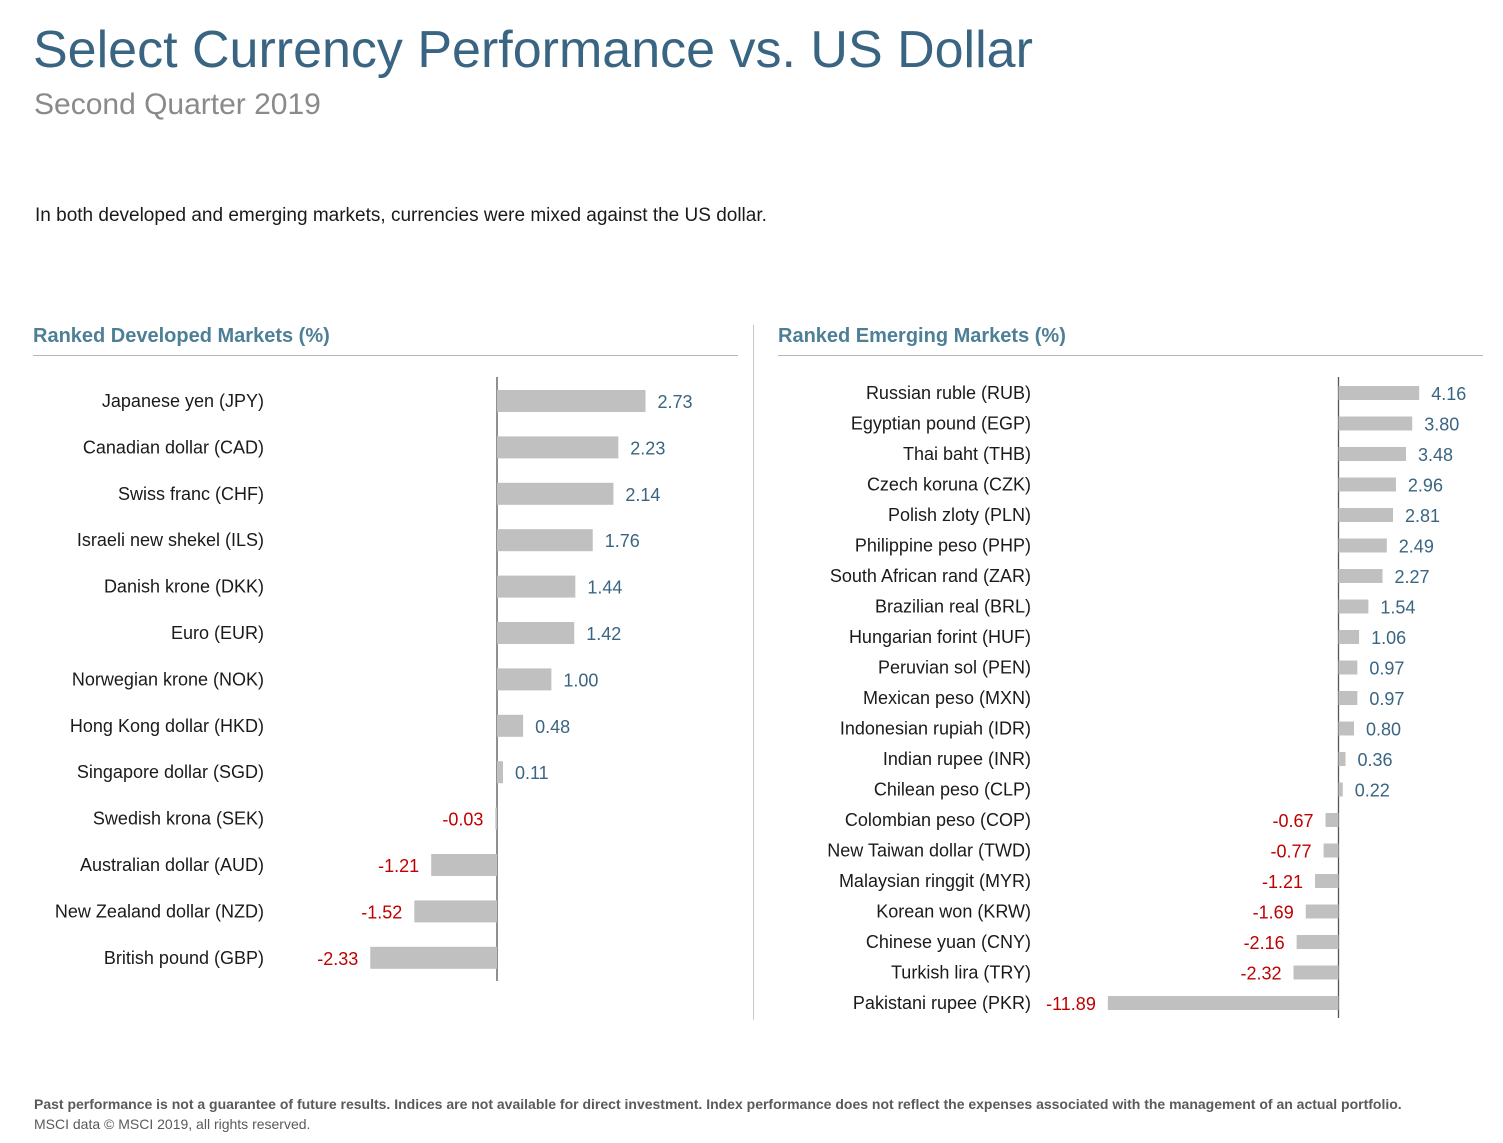 Image resolution: width=1503 pixels, height=1143 pixels. What do you see at coordinates (1327, 881) in the screenshot?
I see `bar-malaysian-ringgit-myr` at bounding box center [1327, 881].